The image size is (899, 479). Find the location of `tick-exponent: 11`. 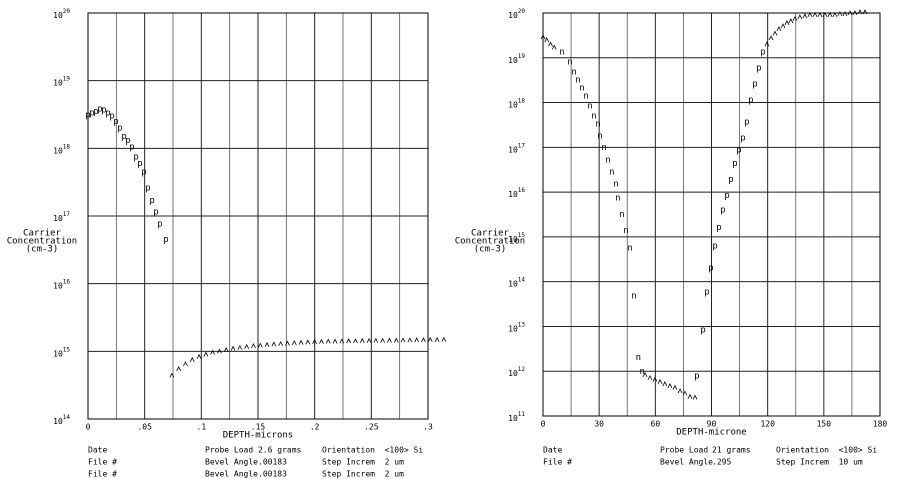

tick-exponent: 11 is located at coordinates (522, 414).